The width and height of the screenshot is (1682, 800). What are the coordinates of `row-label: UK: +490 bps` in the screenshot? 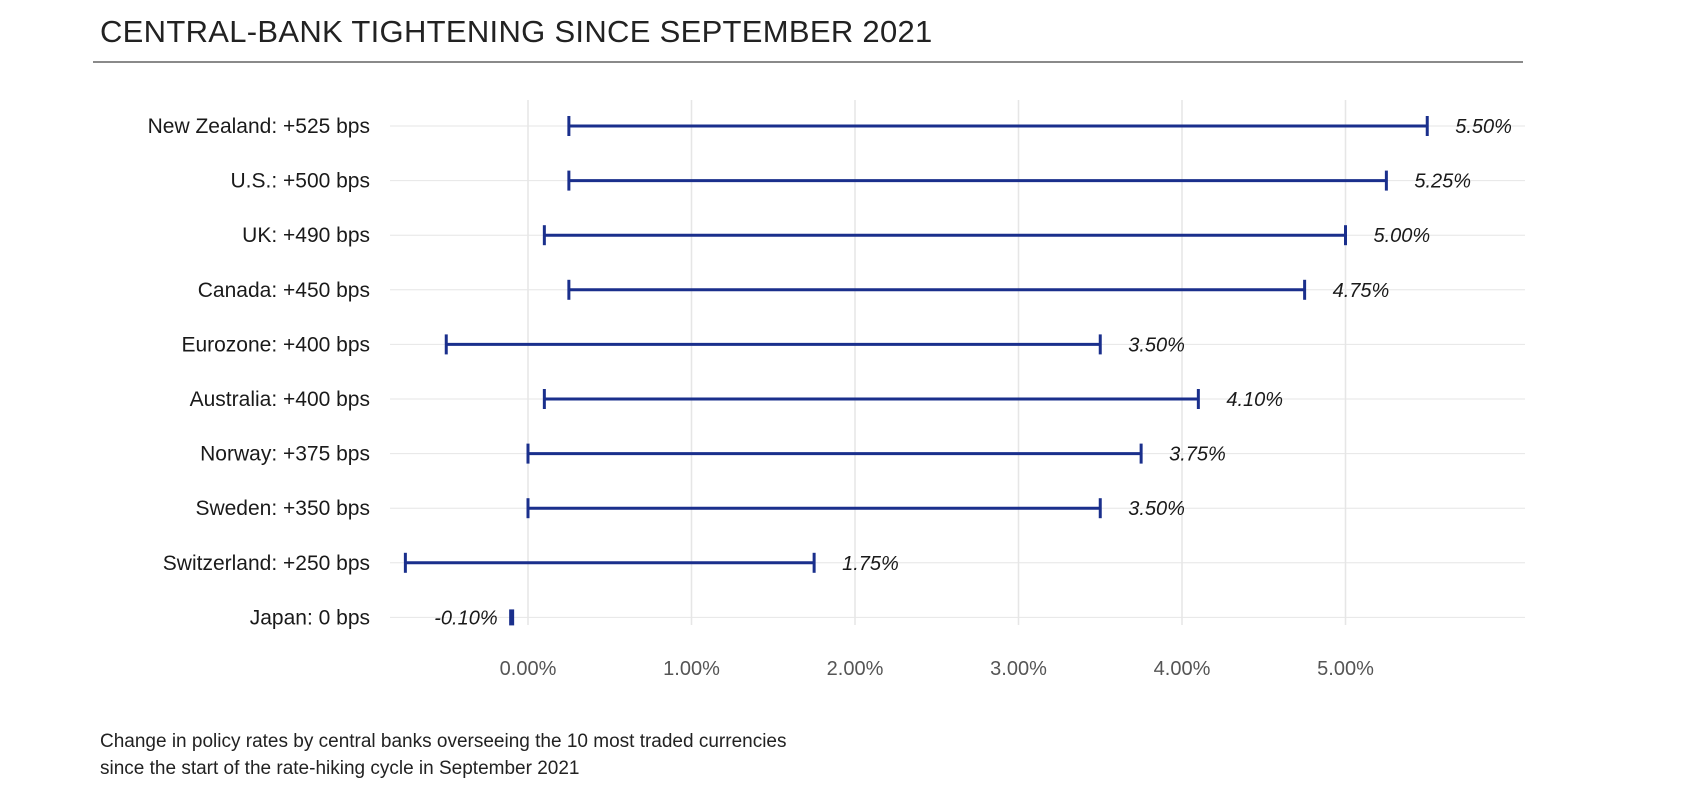 It's located at (306, 235).